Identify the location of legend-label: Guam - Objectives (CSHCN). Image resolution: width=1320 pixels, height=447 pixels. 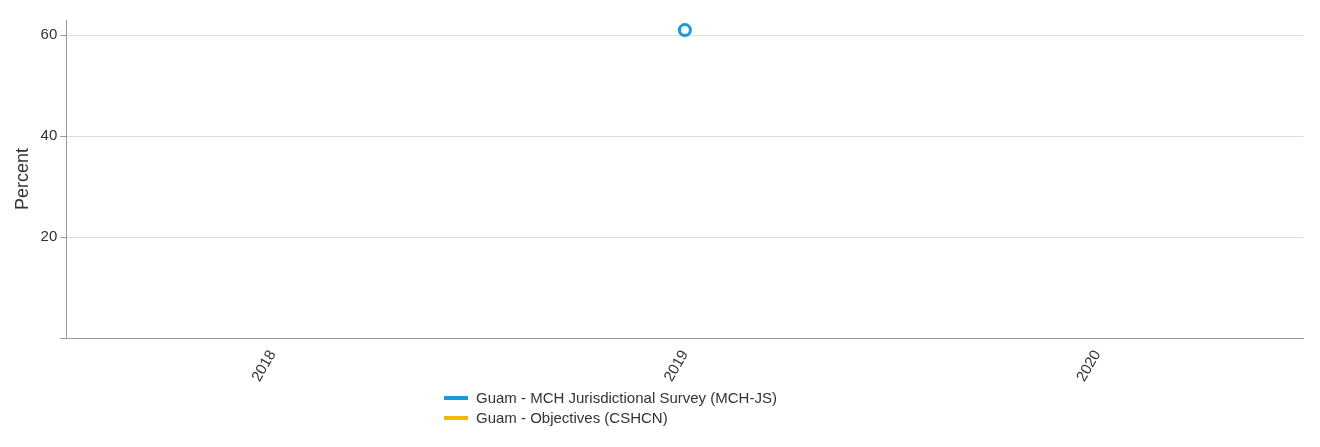
(572, 418).